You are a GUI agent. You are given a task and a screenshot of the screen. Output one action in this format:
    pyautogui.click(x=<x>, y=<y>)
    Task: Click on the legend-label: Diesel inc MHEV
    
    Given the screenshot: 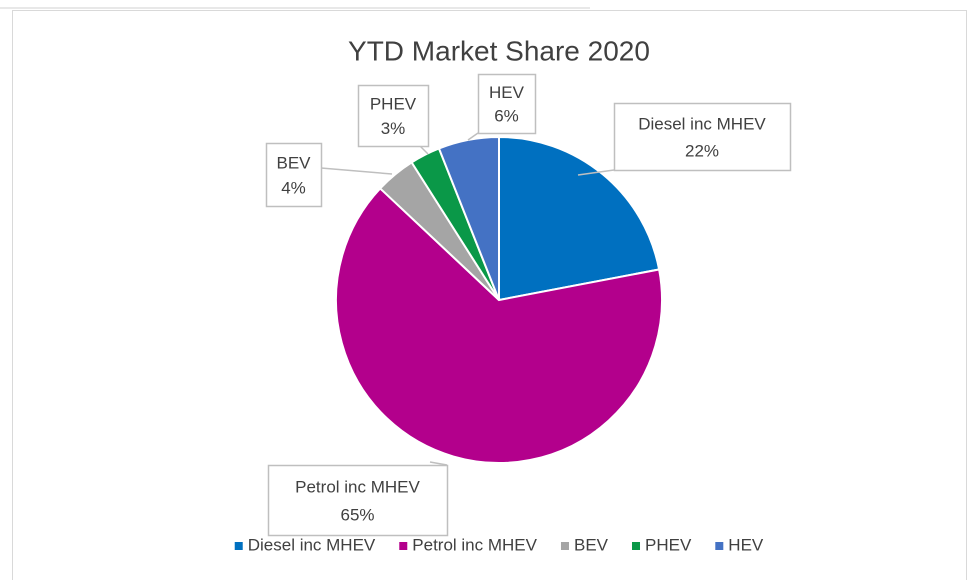 What is the action you would take?
    pyautogui.click(x=312, y=544)
    